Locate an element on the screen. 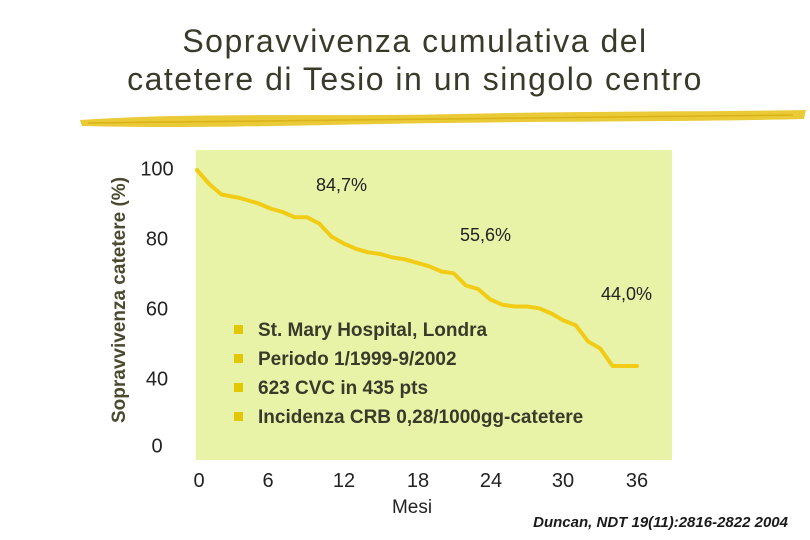 This screenshot has height=540, width=810. x-tick-label: 6 is located at coordinates (268, 481).